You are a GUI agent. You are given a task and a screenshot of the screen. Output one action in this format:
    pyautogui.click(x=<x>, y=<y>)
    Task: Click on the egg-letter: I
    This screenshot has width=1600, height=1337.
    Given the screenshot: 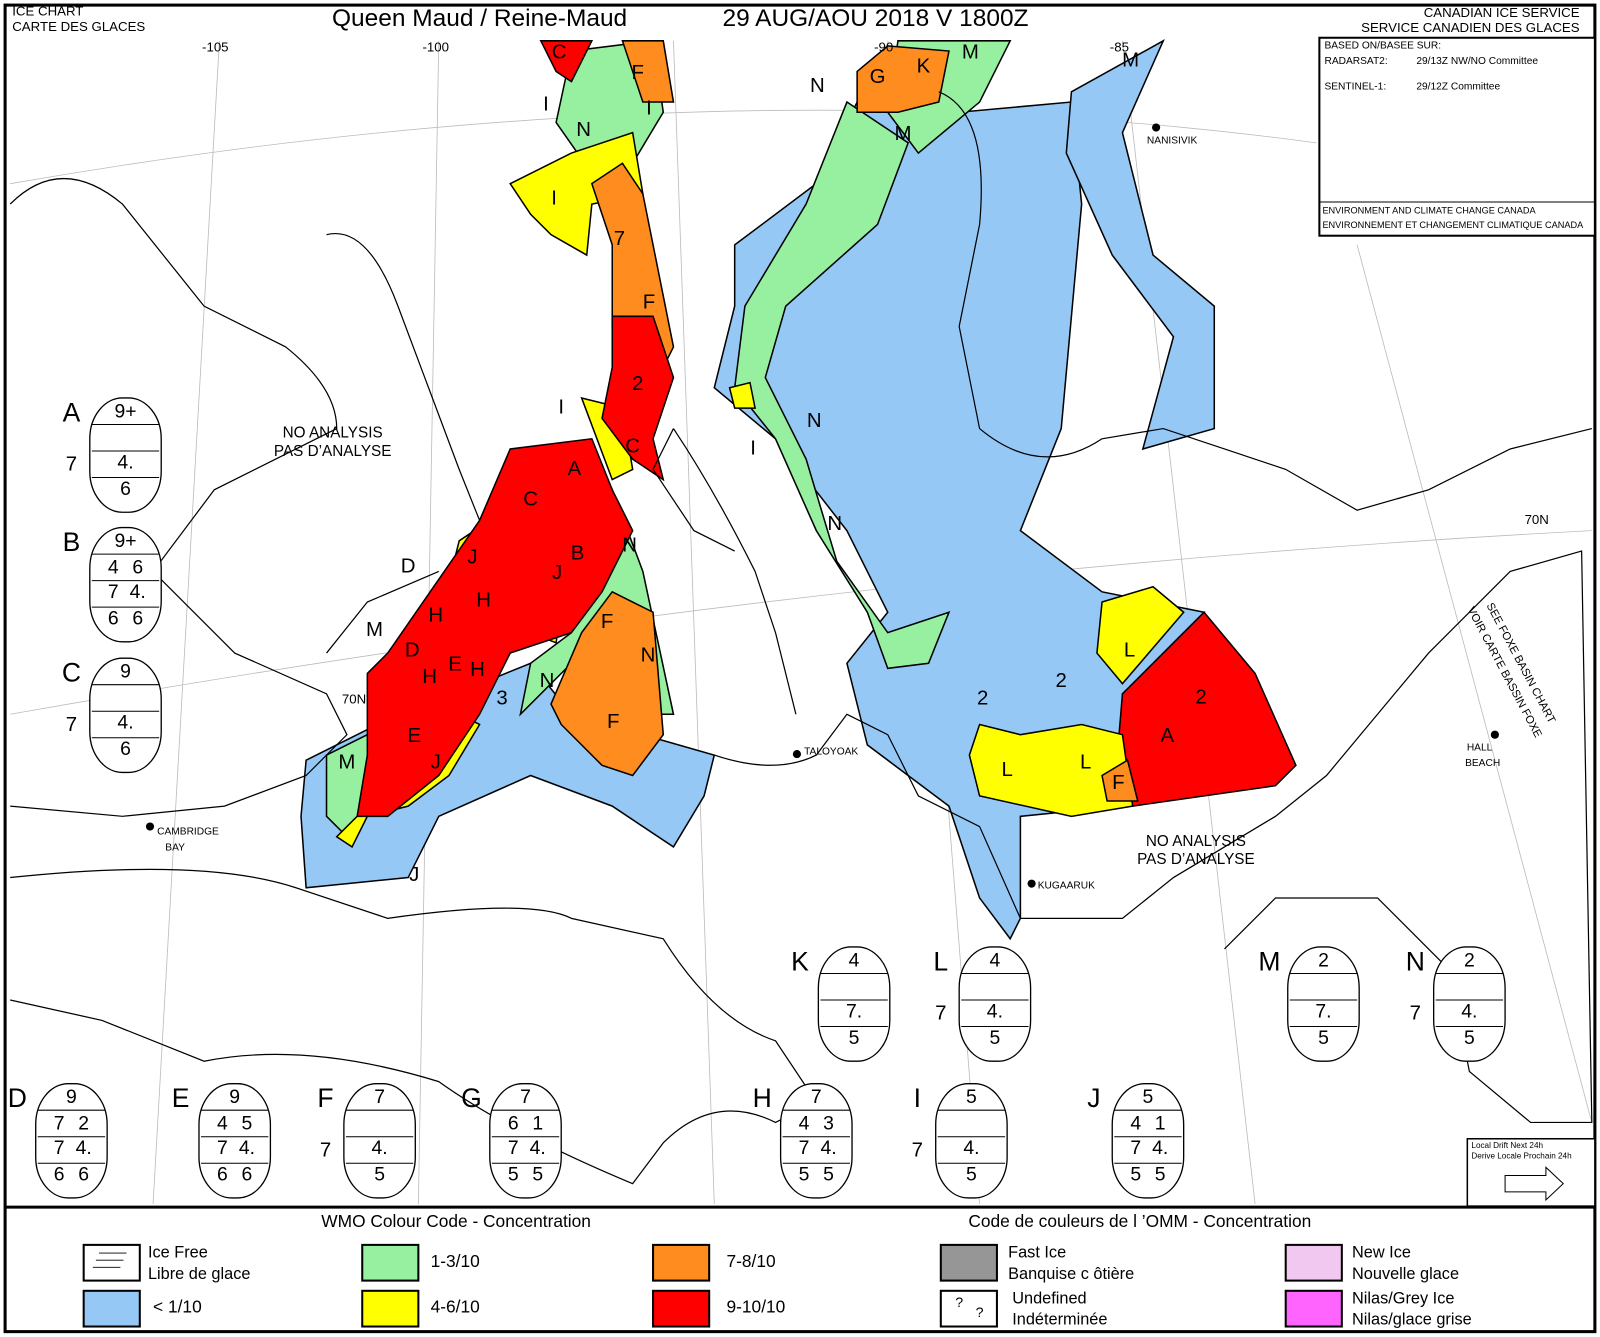 What is the action you would take?
    pyautogui.click(x=917, y=1098)
    